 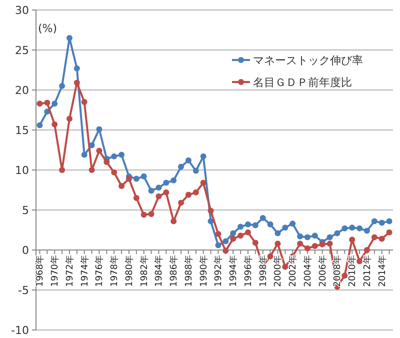 I want to click on x-tick-label: 2008年, so click(x=338, y=271).